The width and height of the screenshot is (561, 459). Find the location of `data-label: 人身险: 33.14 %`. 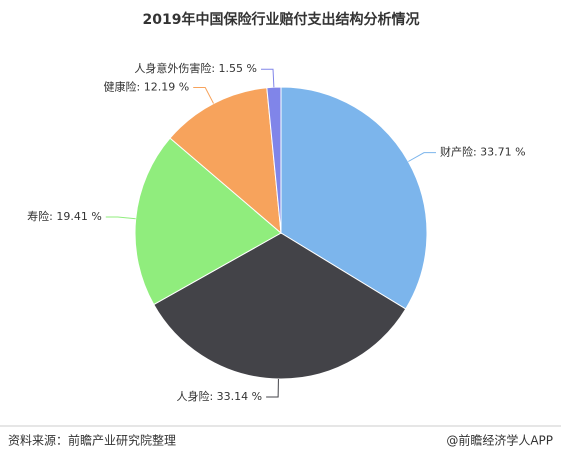

data-label: 人身险: 33.14 % is located at coordinates (219, 396).